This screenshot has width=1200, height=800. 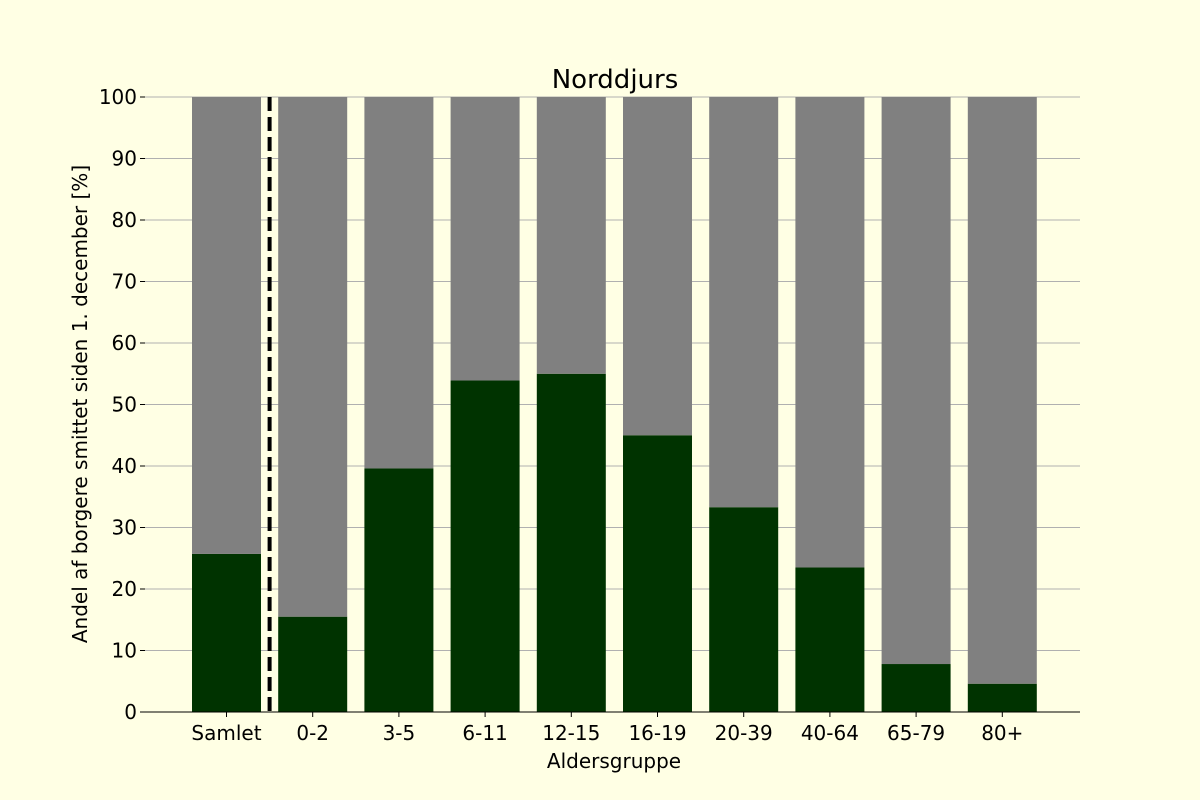 I want to click on x-tick-label: 20-39, so click(x=744, y=733).